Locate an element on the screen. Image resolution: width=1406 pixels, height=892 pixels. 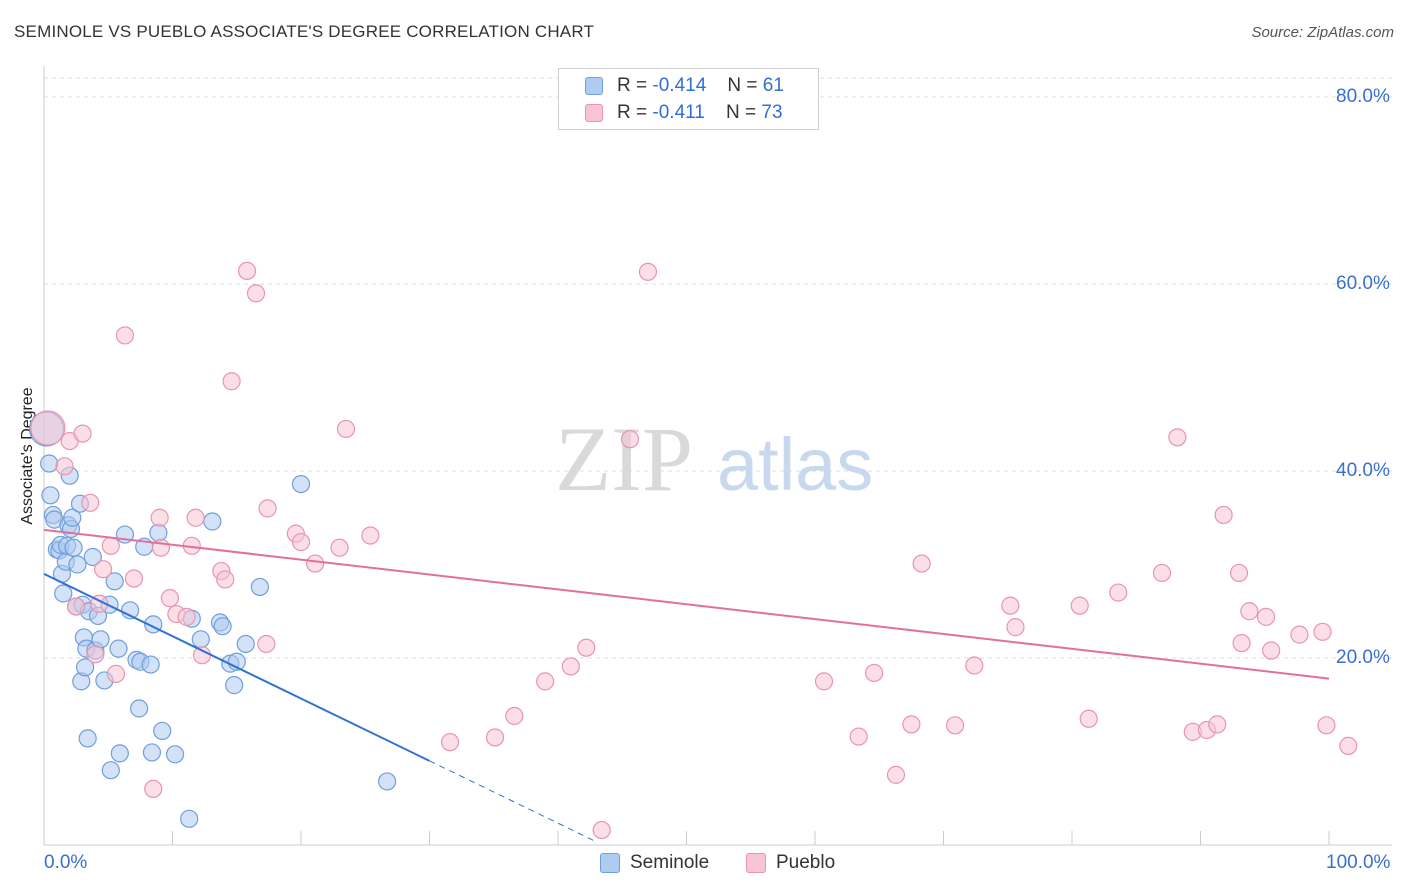
legend-text-pueblo: R = -0.411 N = 73 is located at coordinates (700, 113).